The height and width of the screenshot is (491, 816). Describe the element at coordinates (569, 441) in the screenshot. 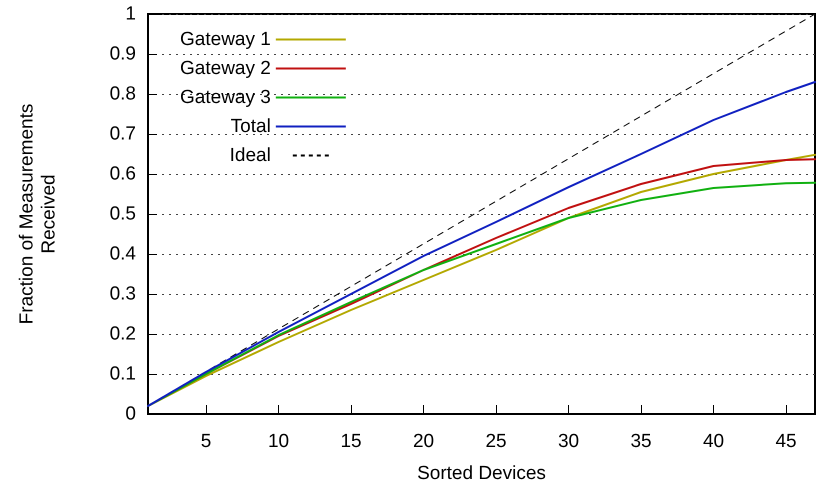

I see `x-tick-label: 30` at that location.